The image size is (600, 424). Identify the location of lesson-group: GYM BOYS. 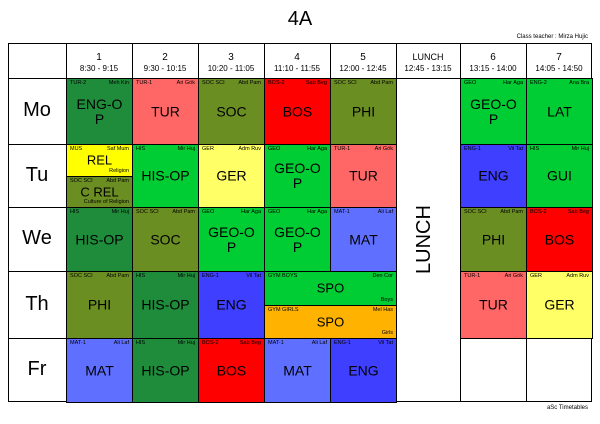
(283, 276).